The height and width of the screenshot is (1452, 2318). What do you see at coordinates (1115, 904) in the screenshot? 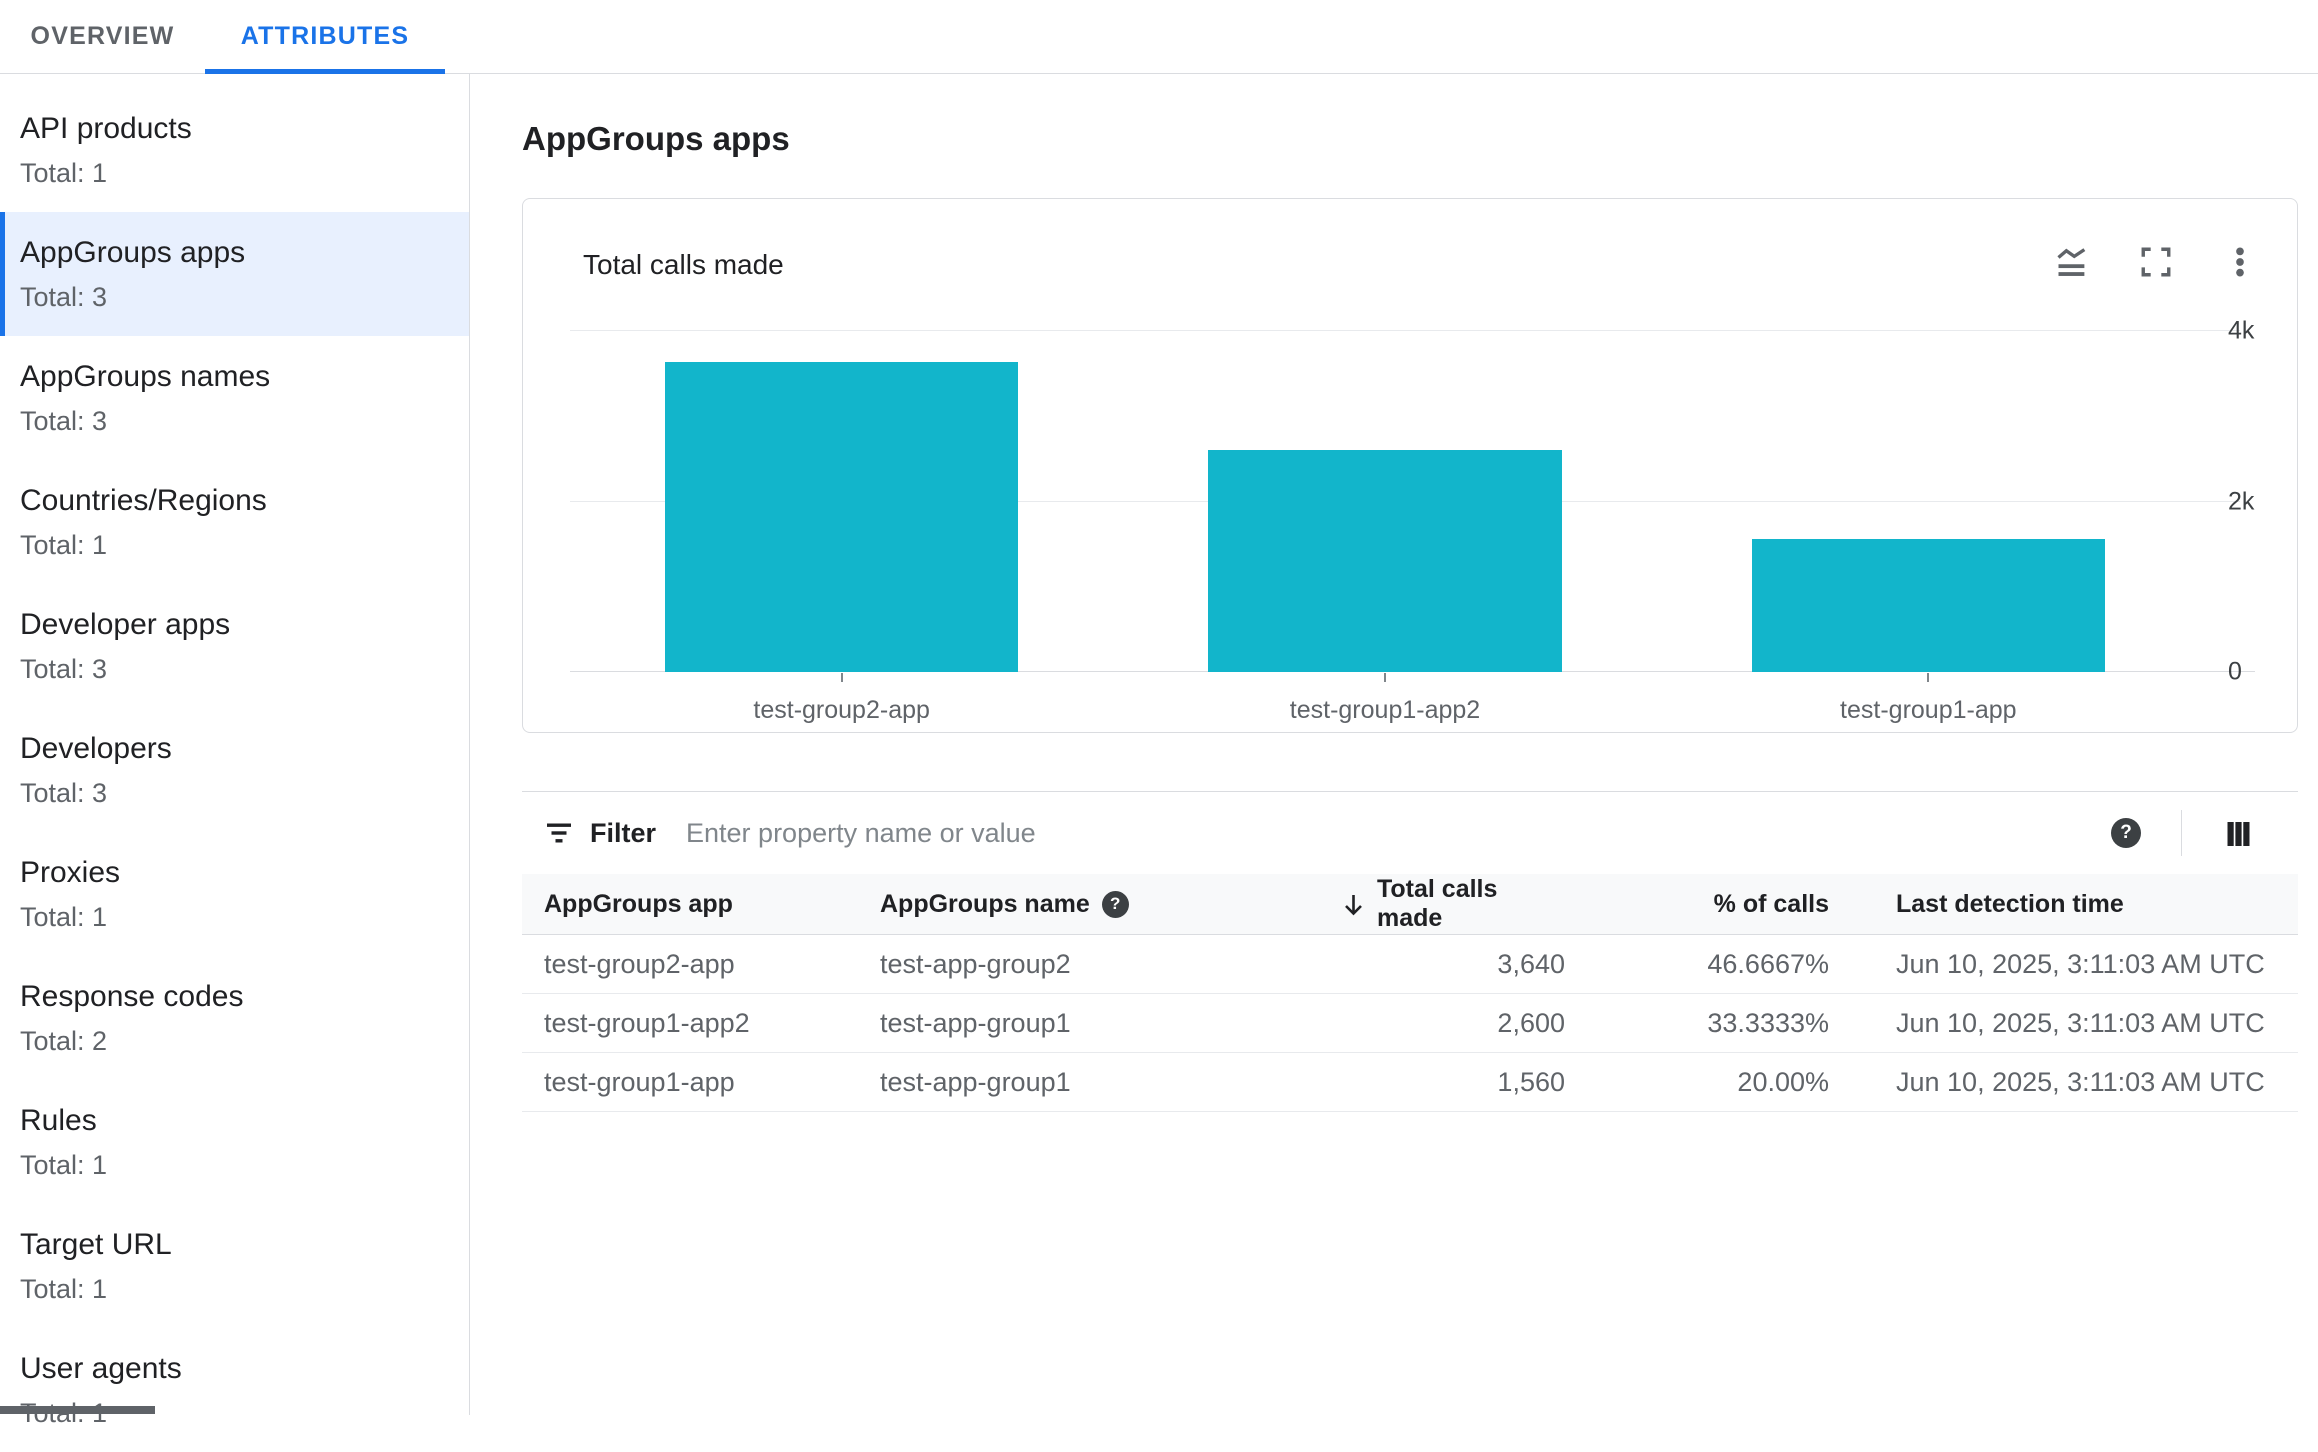
I see `appgroups-name-help-icon: ?` at bounding box center [1115, 904].